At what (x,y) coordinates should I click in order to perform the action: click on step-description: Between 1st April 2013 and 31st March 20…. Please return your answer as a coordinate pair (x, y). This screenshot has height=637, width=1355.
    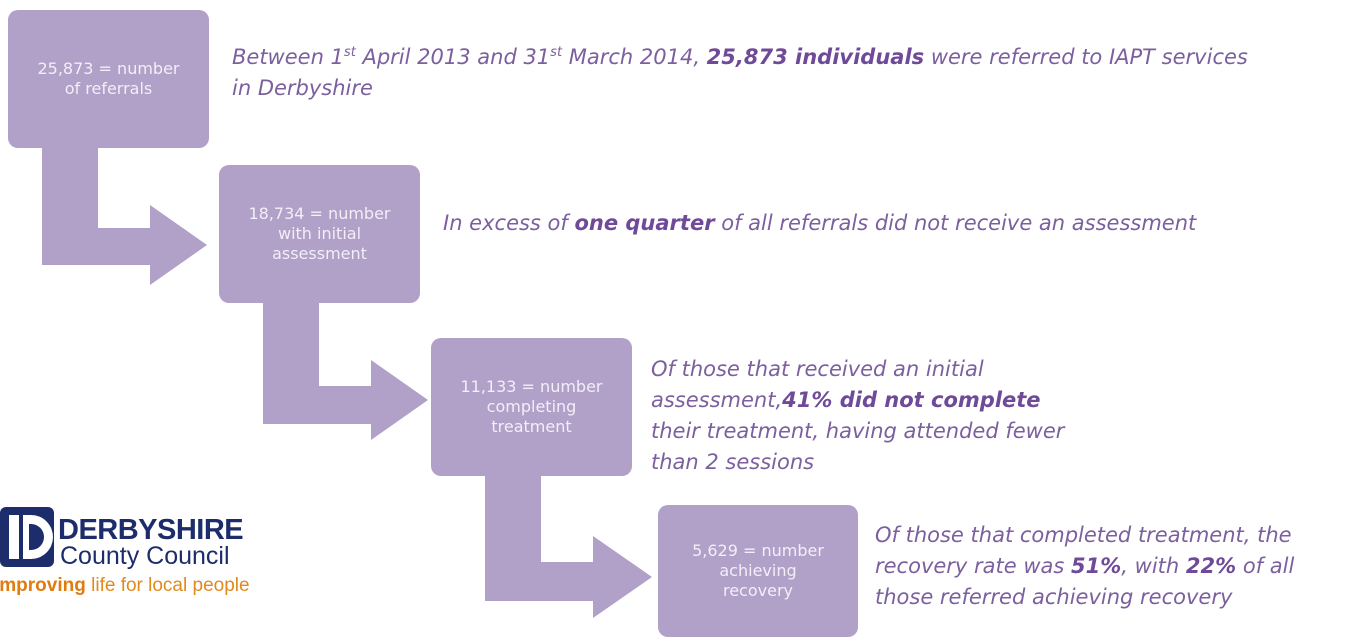
    Looking at the image, I should click on (752, 73).